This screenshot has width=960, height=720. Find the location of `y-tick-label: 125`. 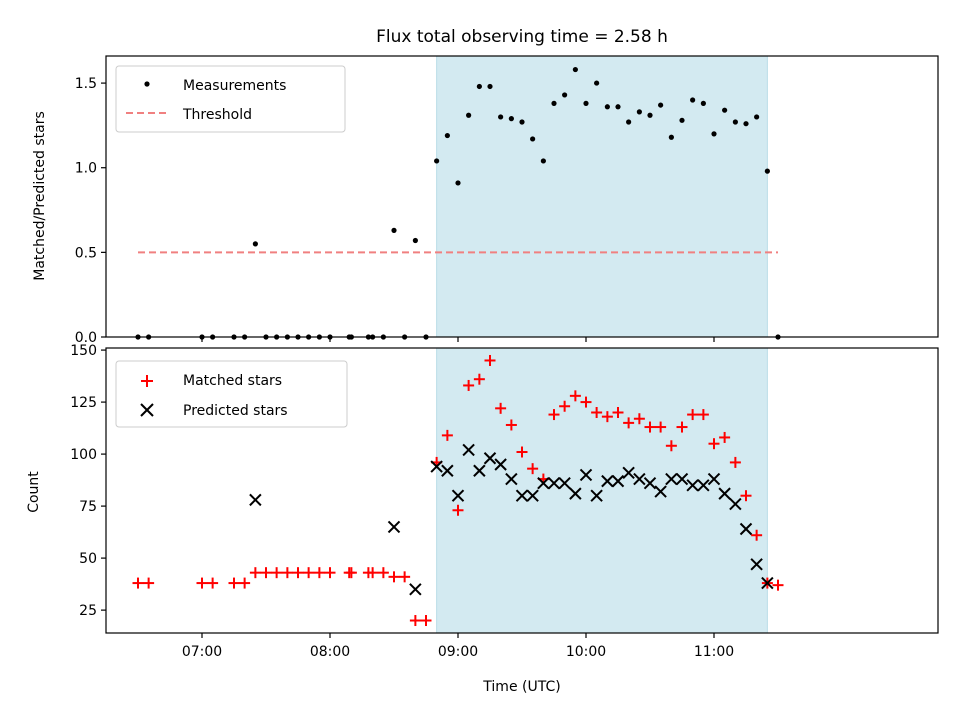

y-tick-label: 125 is located at coordinates (83, 403).